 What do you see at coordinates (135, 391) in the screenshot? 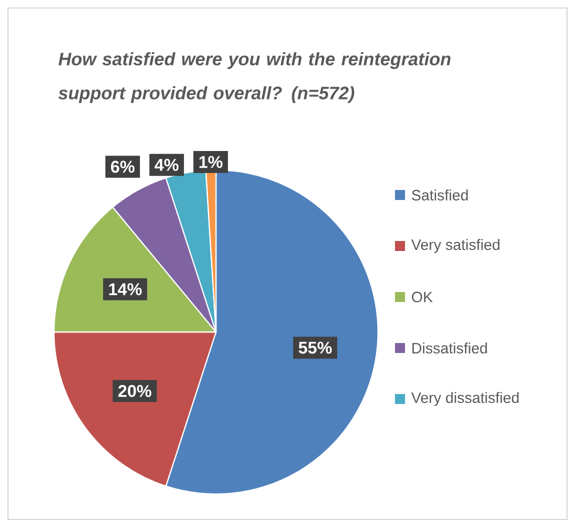
I see `data-label: 20%` at bounding box center [135, 391].